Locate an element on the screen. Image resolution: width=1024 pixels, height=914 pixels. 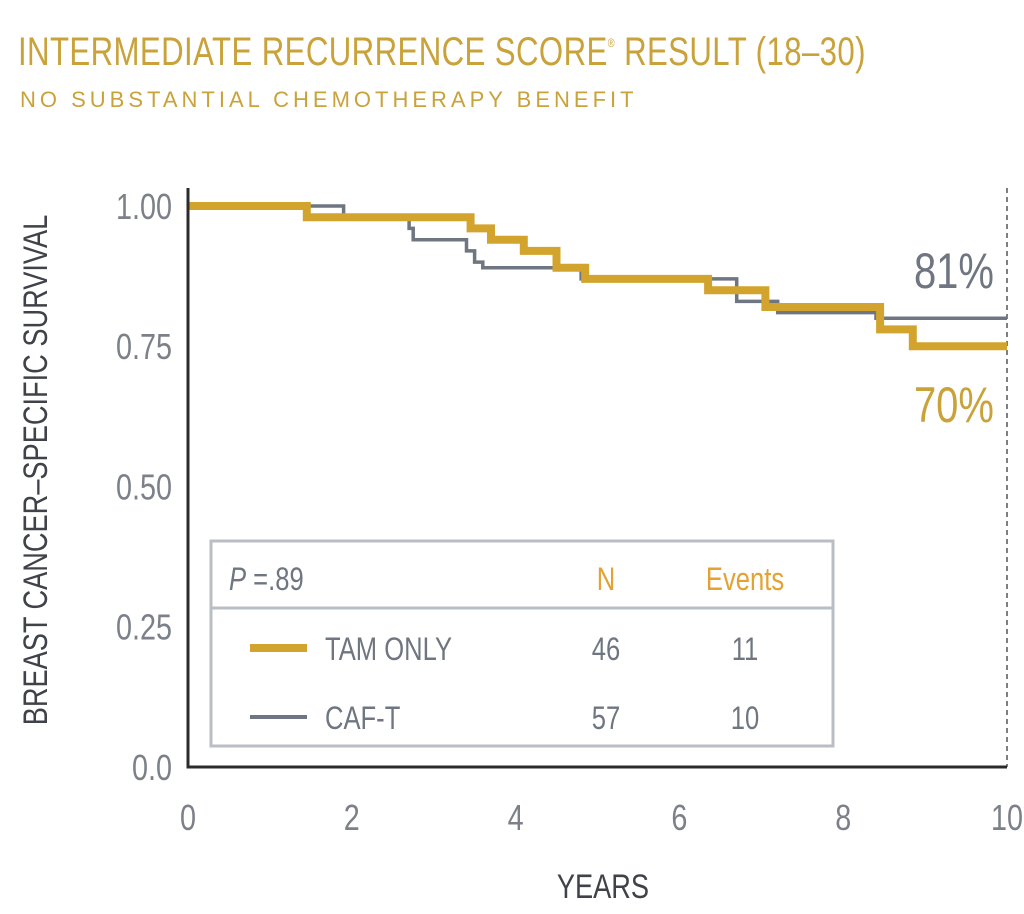
y-tick-label: 0.50 is located at coordinates (144, 486).